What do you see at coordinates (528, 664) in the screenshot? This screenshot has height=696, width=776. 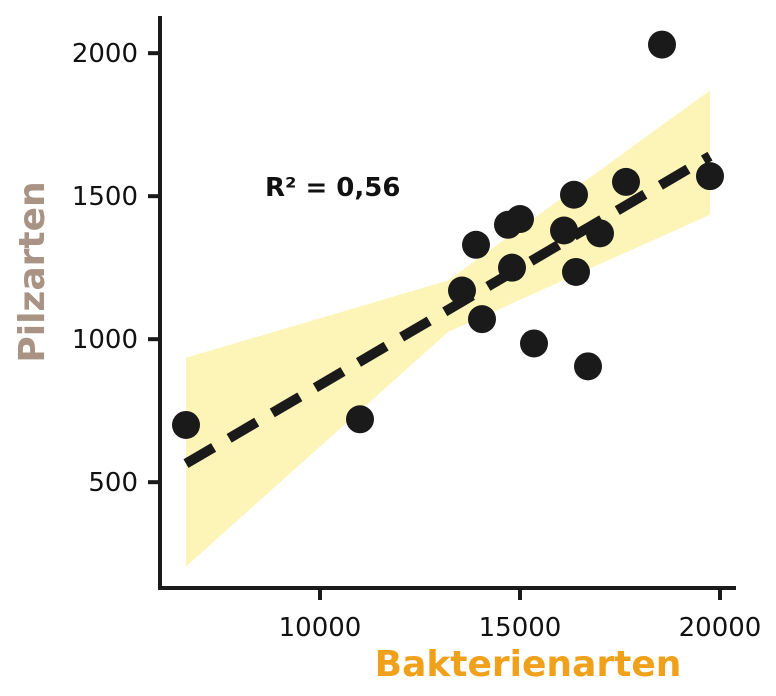 I see `x-axis-label: Bakterienarten` at bounding box center [528, 664].